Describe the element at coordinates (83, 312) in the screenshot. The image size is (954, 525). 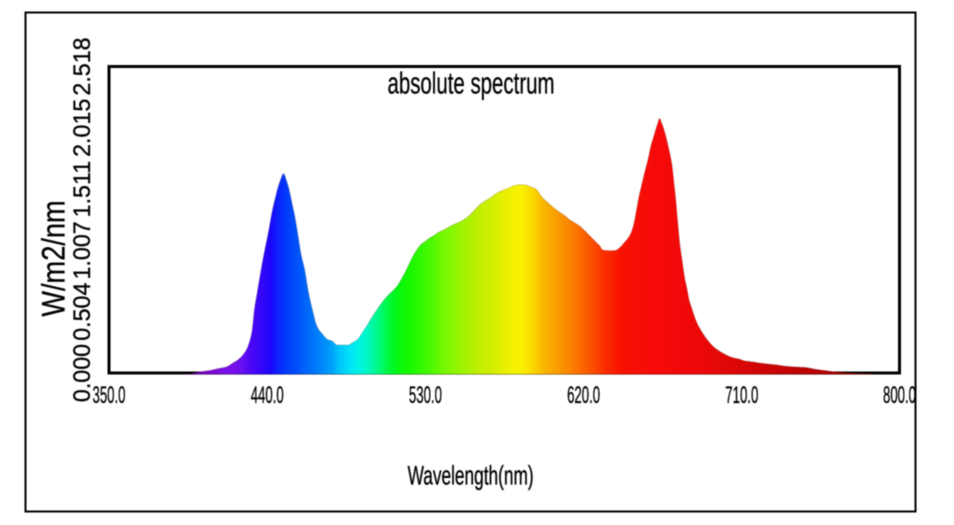
I see `svg-text: 0.504` at that location.